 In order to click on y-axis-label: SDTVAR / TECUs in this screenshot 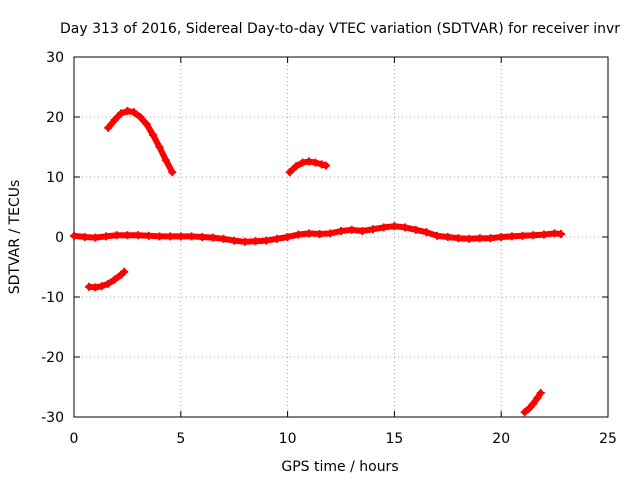, I will do `click(15, 237)`.